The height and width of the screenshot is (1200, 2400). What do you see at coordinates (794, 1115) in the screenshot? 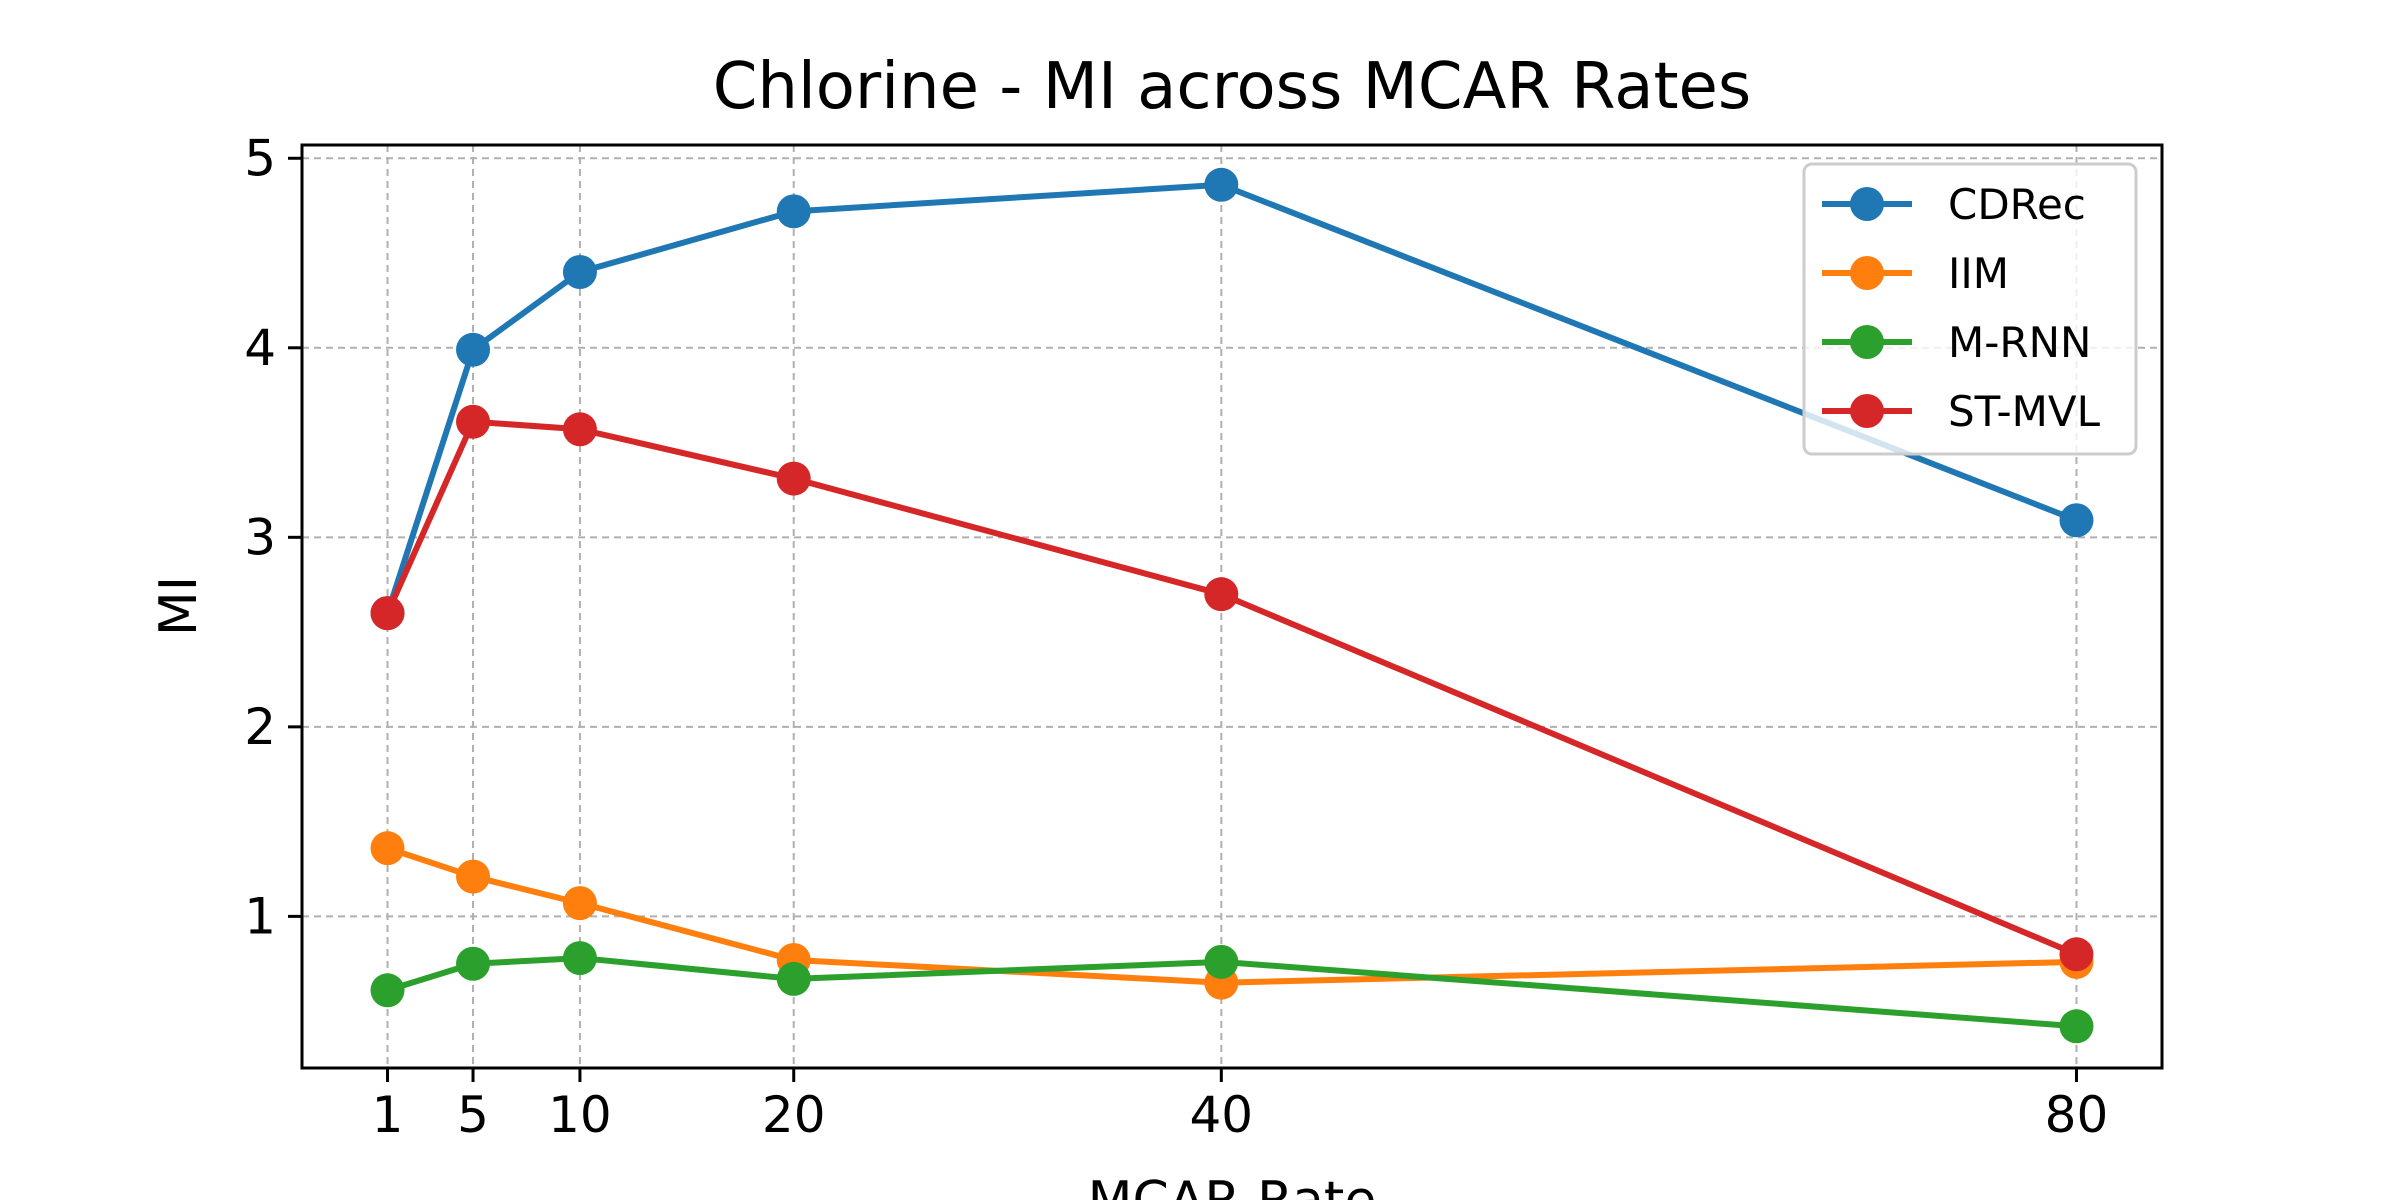
I see `x-tick-label: 20` at bounding box center [794, 1115].